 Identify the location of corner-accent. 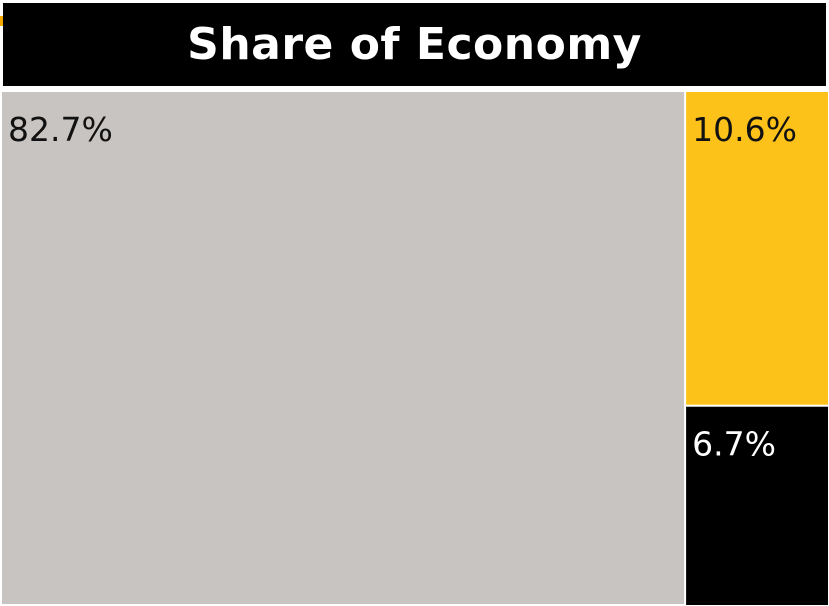
(2, 21).